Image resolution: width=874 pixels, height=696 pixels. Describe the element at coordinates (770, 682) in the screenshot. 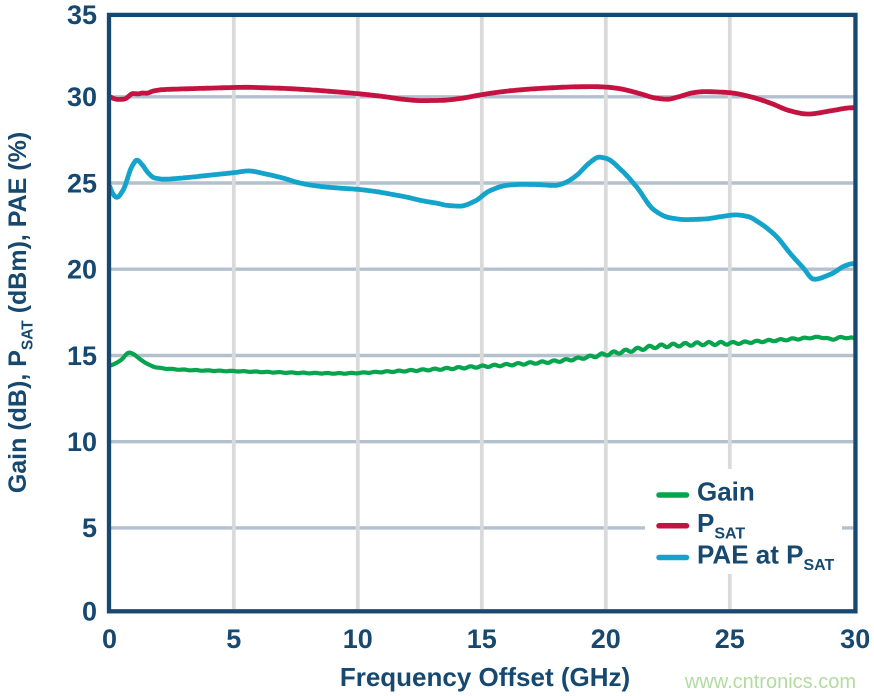

I see `svg-text: www.cntronics.com` at that location.